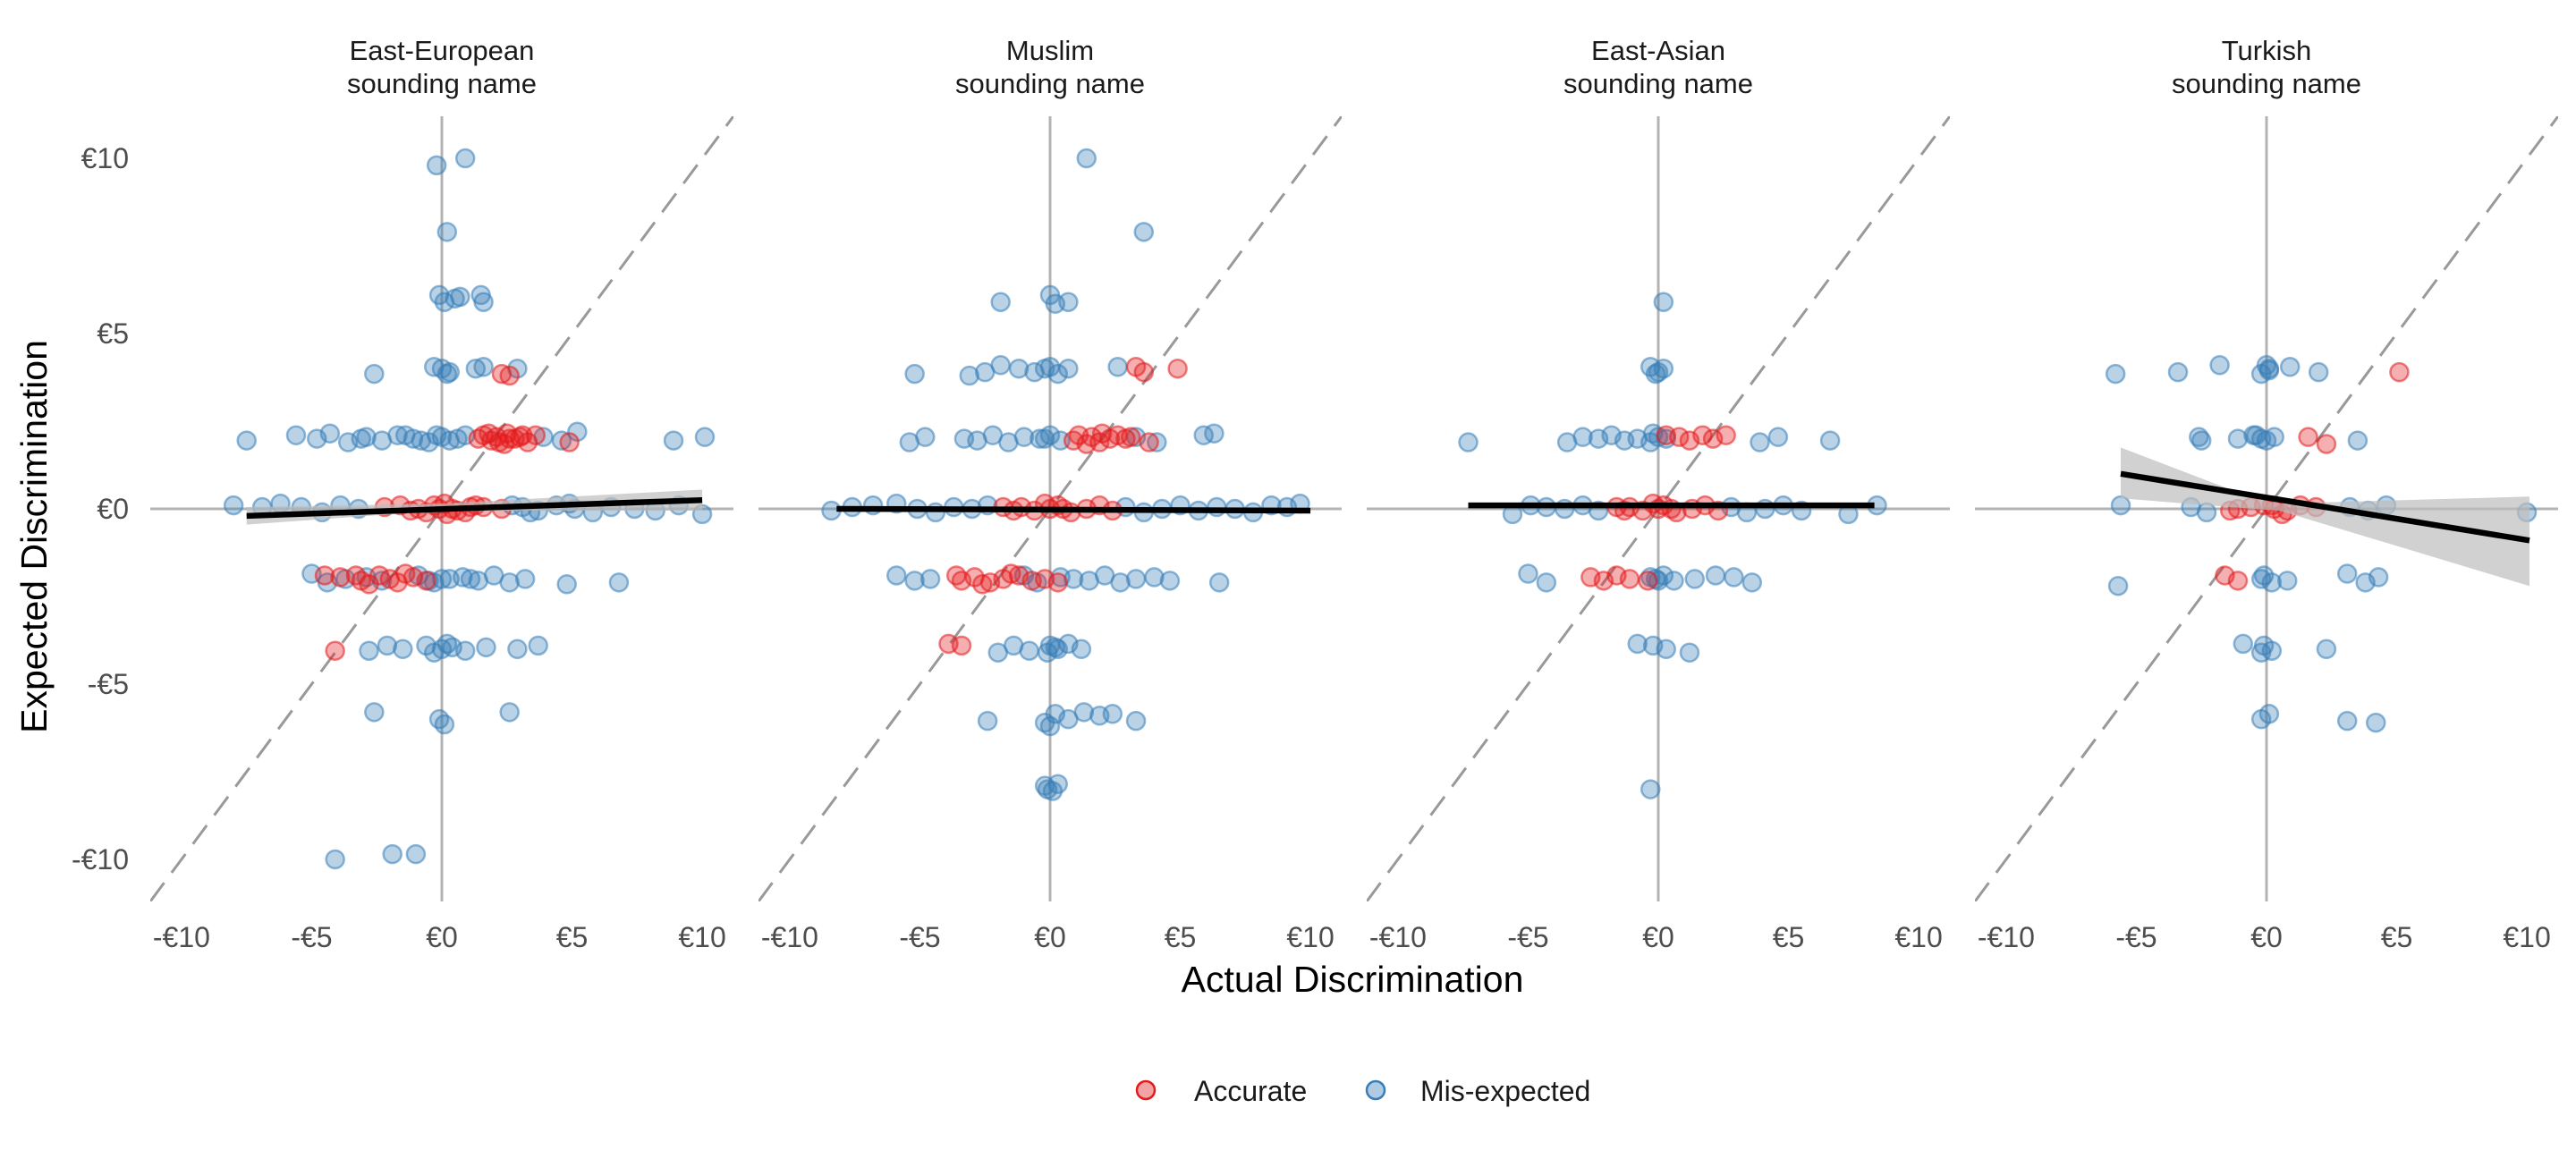  Describe the element at coordinates (1050, 51) in the screenshot. I see `facet-title-line-1: Muslim` at that location.